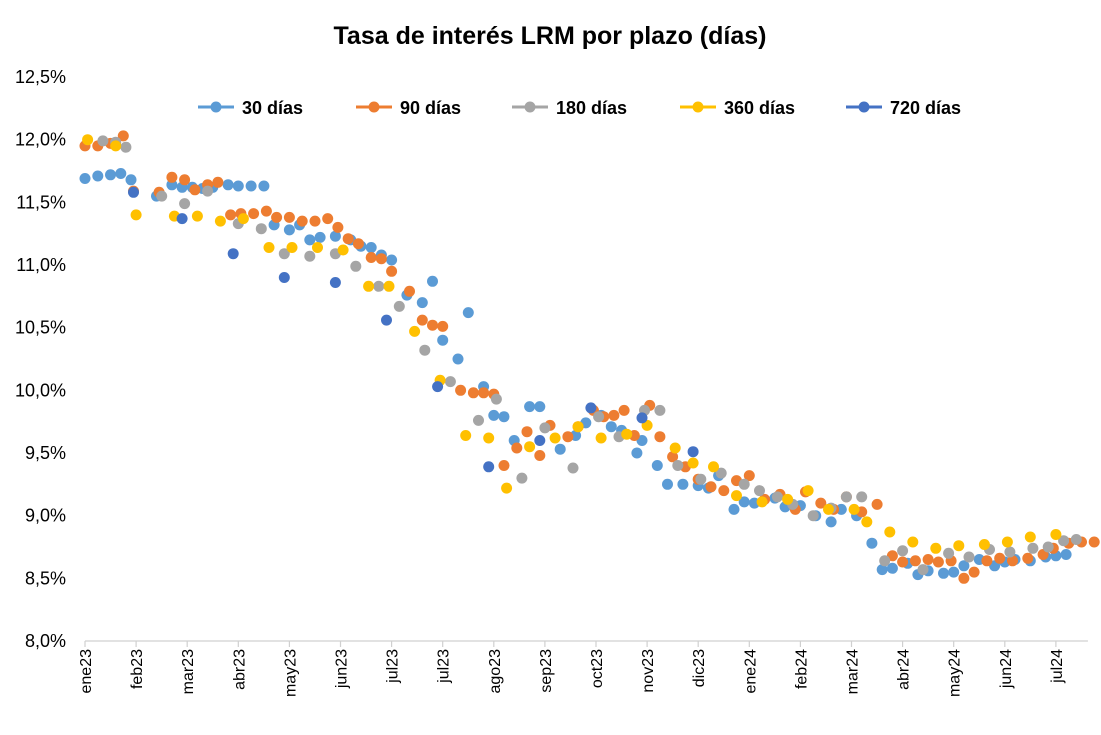 The image size is (1101, 735). Describe the element at coordinates (853, 671) in the screenshot. I see `x-tick-label: mar24` at that location.